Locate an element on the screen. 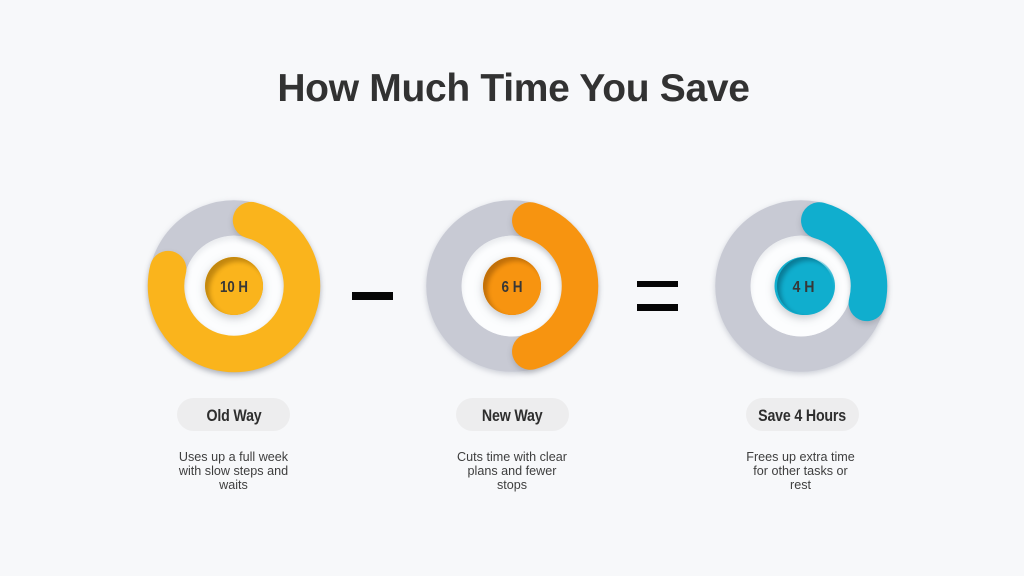 This screenshot has width=1024, height=576. svg-text: 6 H is located at coordinates (512, 287).